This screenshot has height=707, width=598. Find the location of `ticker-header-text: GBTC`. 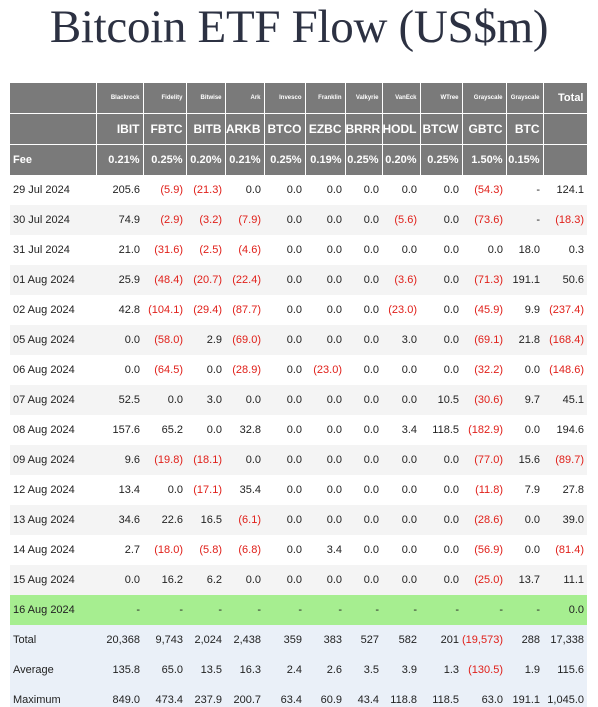

ticker-header-text: GBTC is located at coordinates (485, 129).